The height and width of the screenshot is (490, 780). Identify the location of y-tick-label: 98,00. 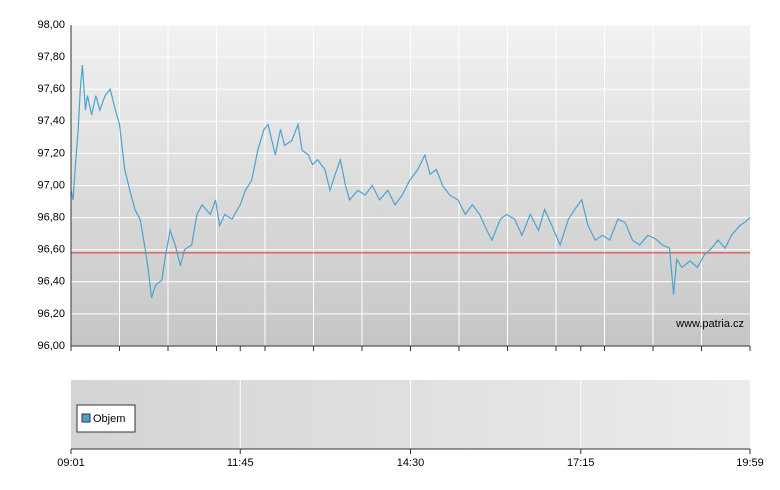
(51, 25).